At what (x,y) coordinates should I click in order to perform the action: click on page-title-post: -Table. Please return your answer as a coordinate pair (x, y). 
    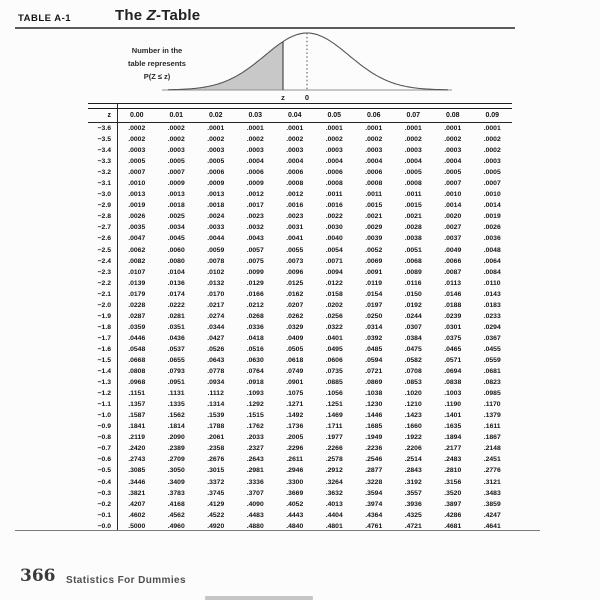
    Looking at the image, I should click on (178, 15).